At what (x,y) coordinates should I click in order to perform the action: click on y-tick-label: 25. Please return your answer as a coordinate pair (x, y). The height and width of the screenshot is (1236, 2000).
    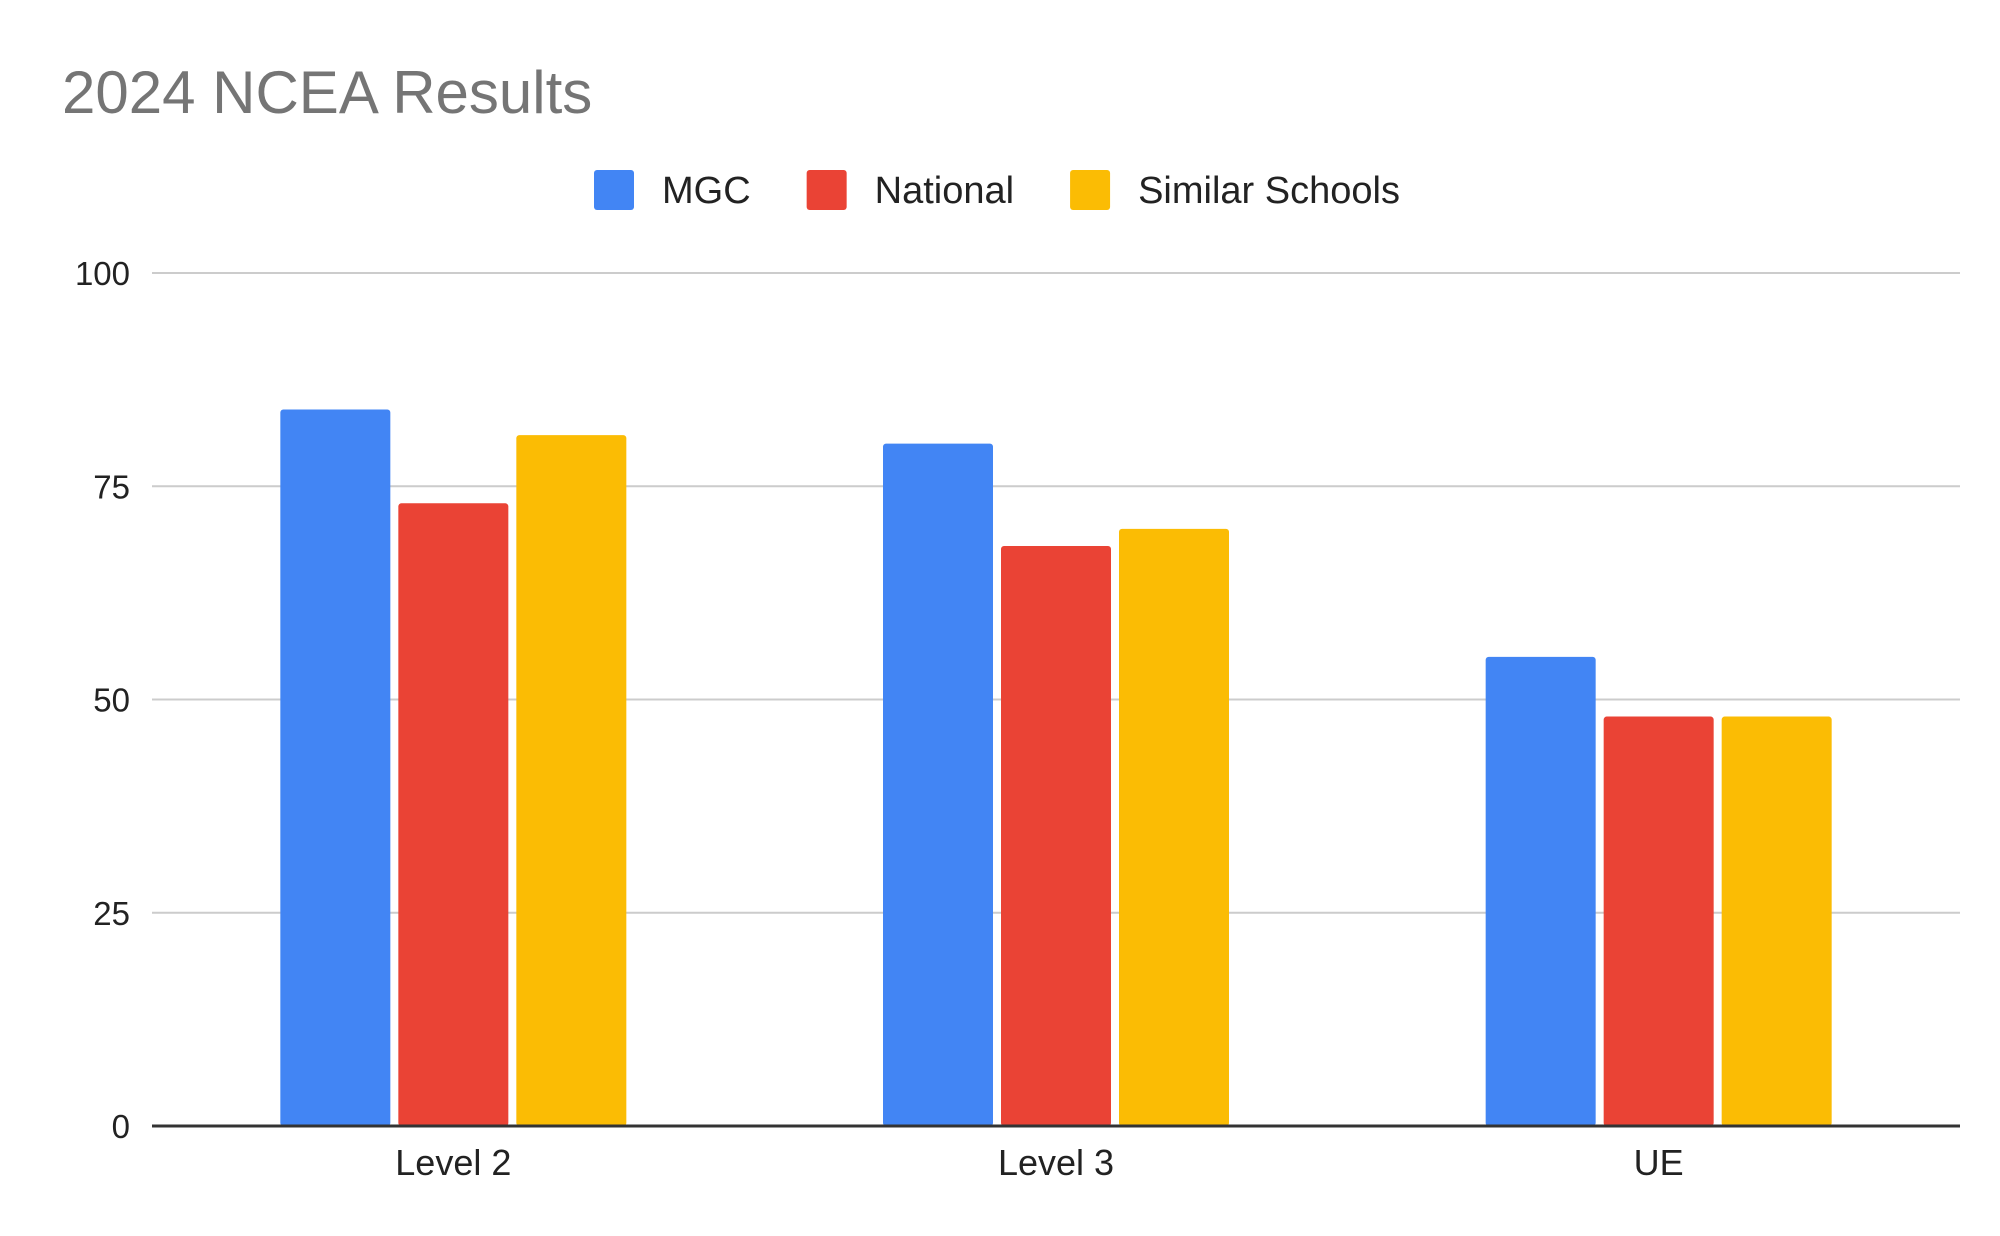
    Looking at the image, I should click on (111, 913).